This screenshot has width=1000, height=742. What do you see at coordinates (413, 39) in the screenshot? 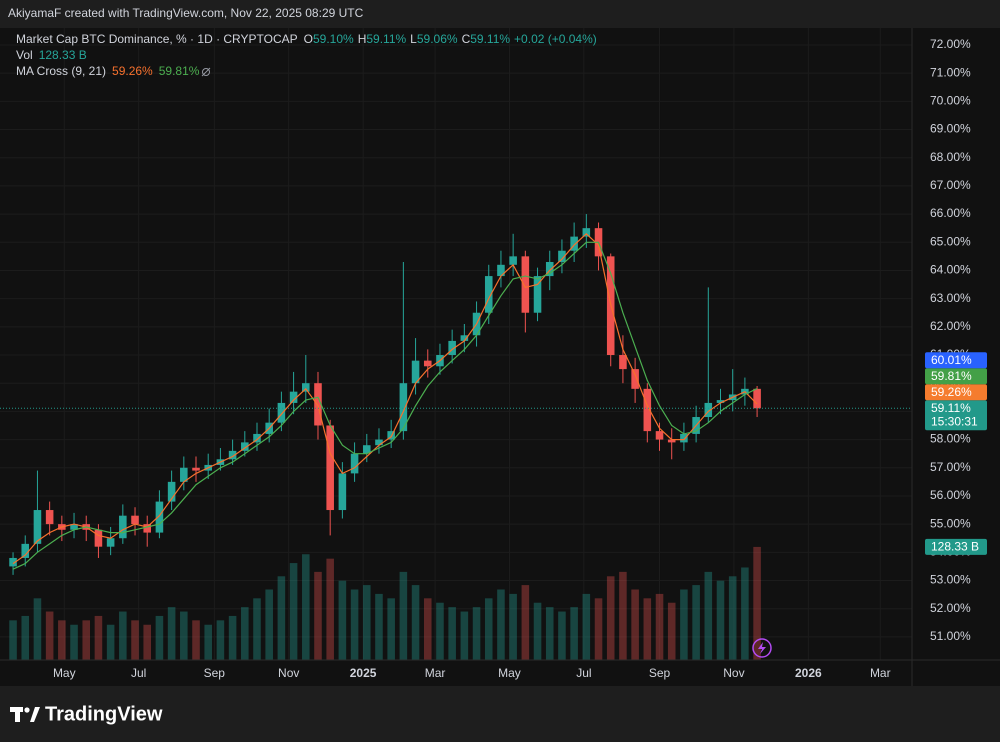
I see `legend-text: L` at bounding box center [413, 39].